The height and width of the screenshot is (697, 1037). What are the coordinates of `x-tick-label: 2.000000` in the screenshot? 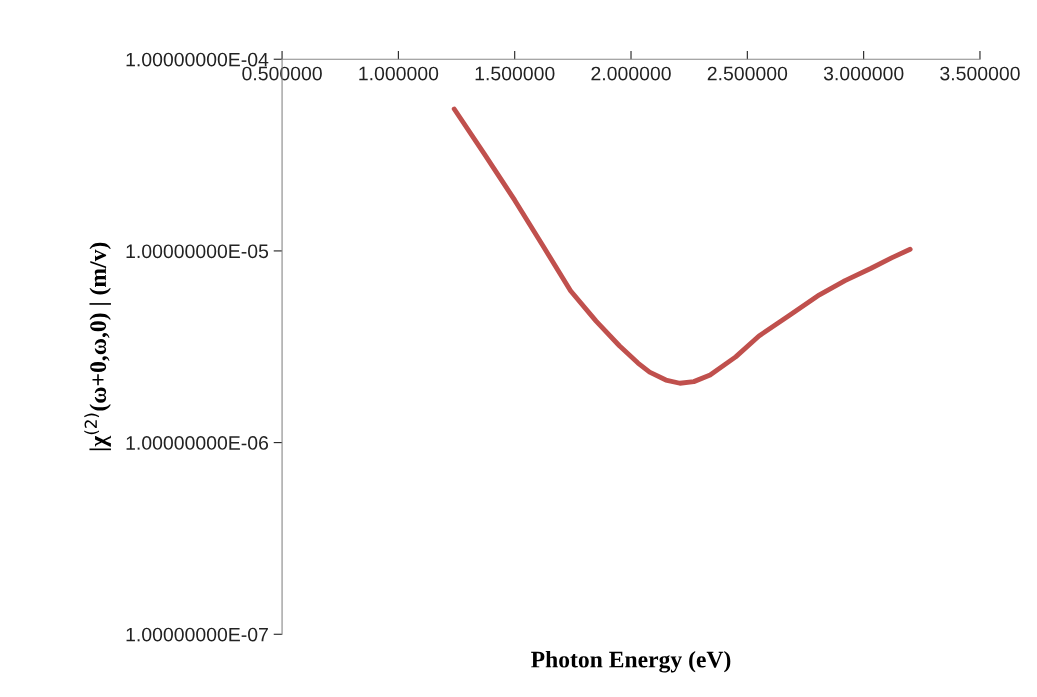 It's located at (631, 73).